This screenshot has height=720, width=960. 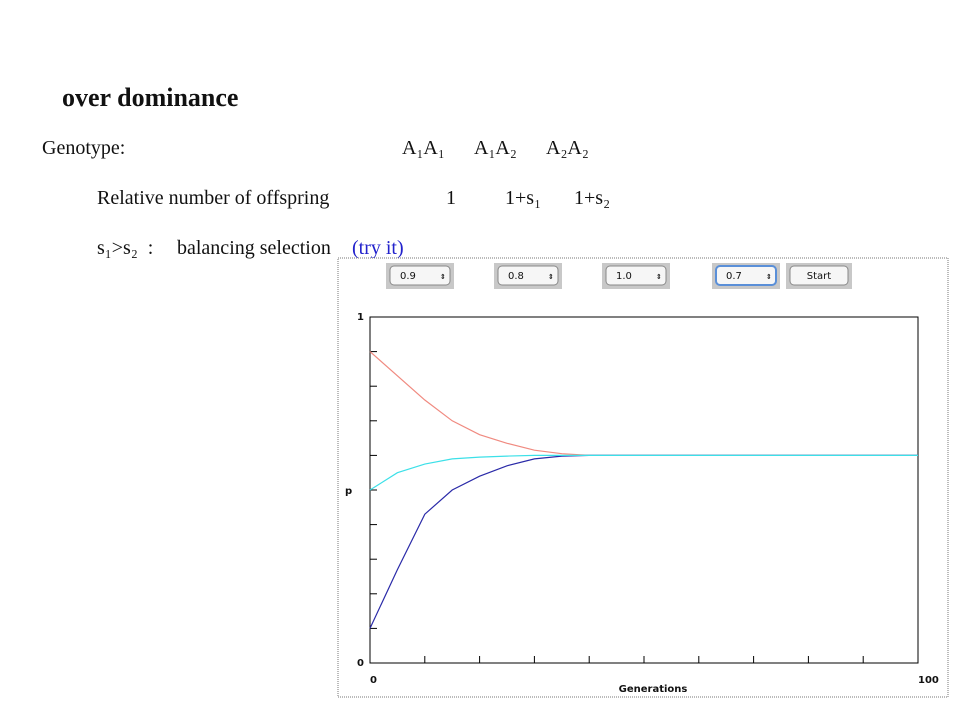 What do you see at coordinates (624, 276) in the screenshot?
I see `dropdown-value: 1.0` at bounding box center [624, 276].